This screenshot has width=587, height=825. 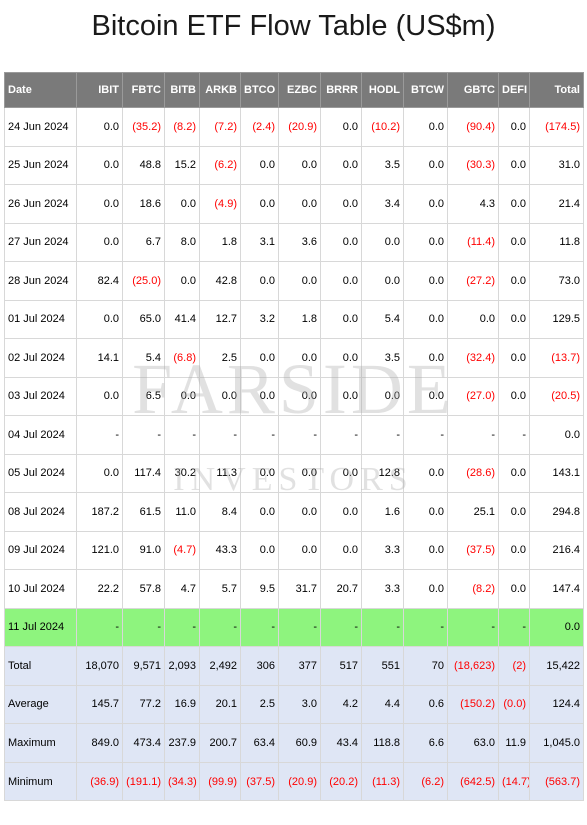 What do you see at coordinates (143, 666) in the screenshot?
I see `cell-fbtc: 9,571` at bounding box center [143, 666].